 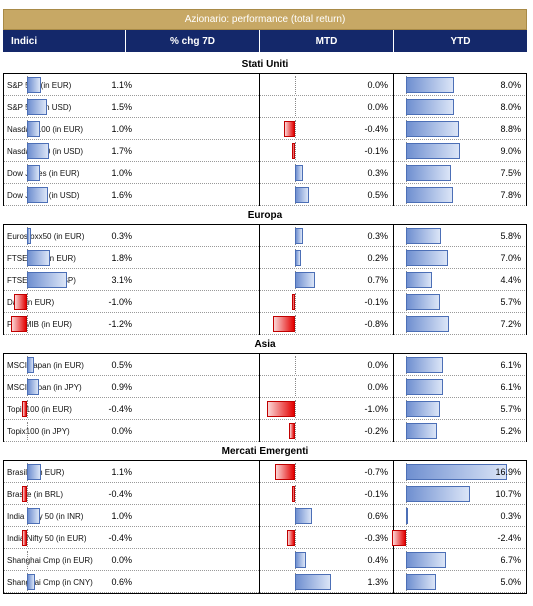 I want to click on cell-chg7: 0.5%, so click(x=70, y=365).